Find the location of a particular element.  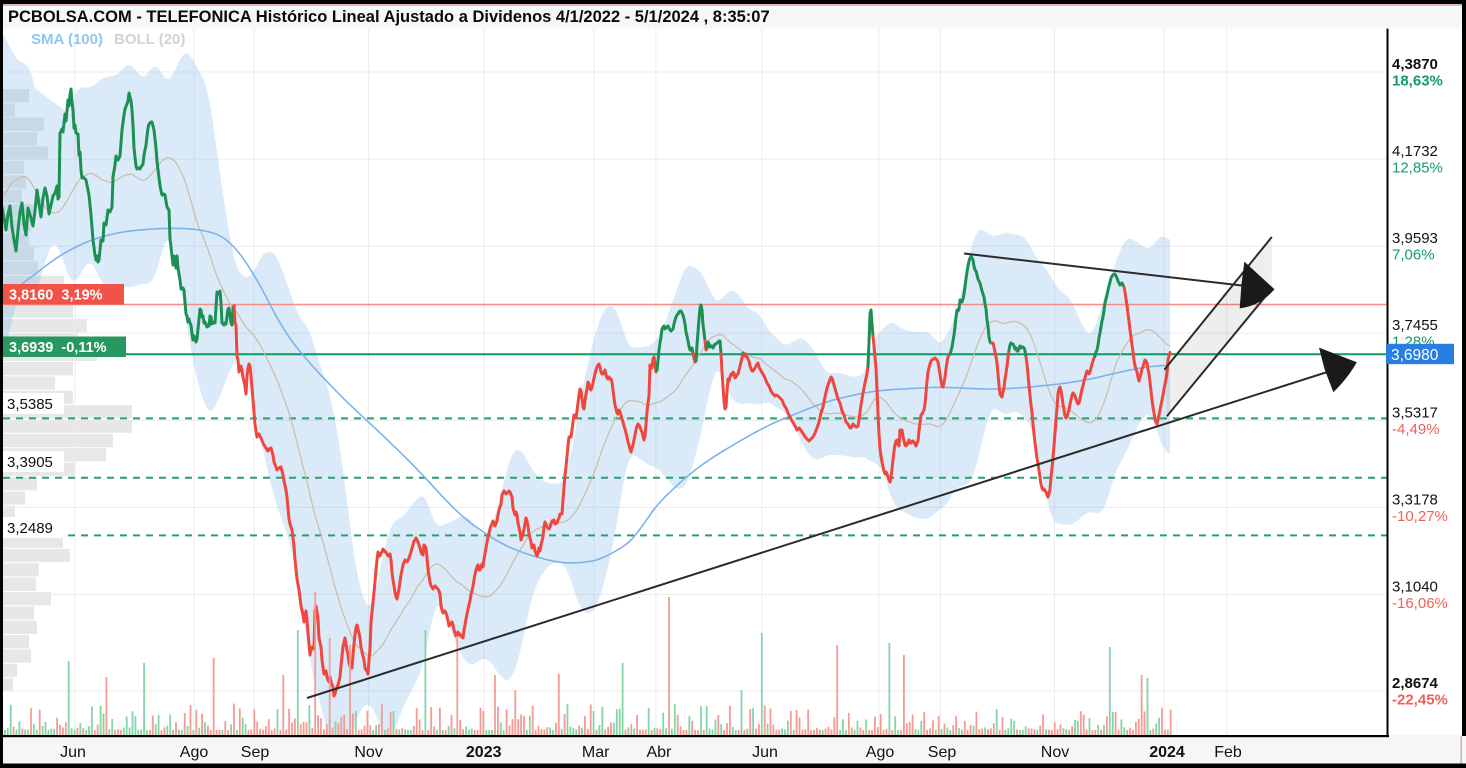

svg-text: -16,06% is located at coordinates (1420, 603).